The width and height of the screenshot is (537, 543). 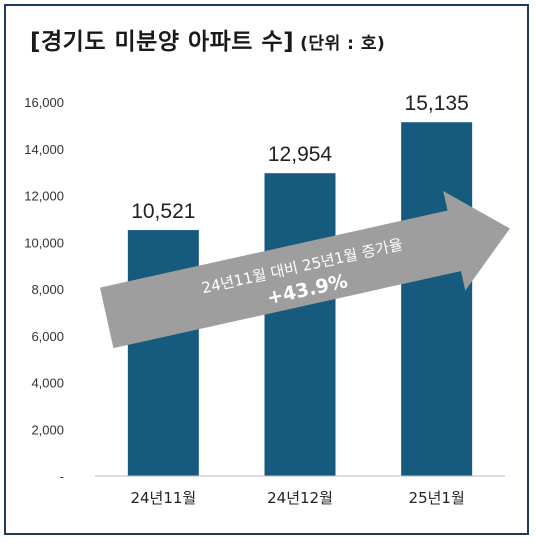 What do you see at coordinates (162, 42) in the screenshot?
I see `chart-title-text: [경기도 미분양 아파트 수]` at bounding box center [162, 42].